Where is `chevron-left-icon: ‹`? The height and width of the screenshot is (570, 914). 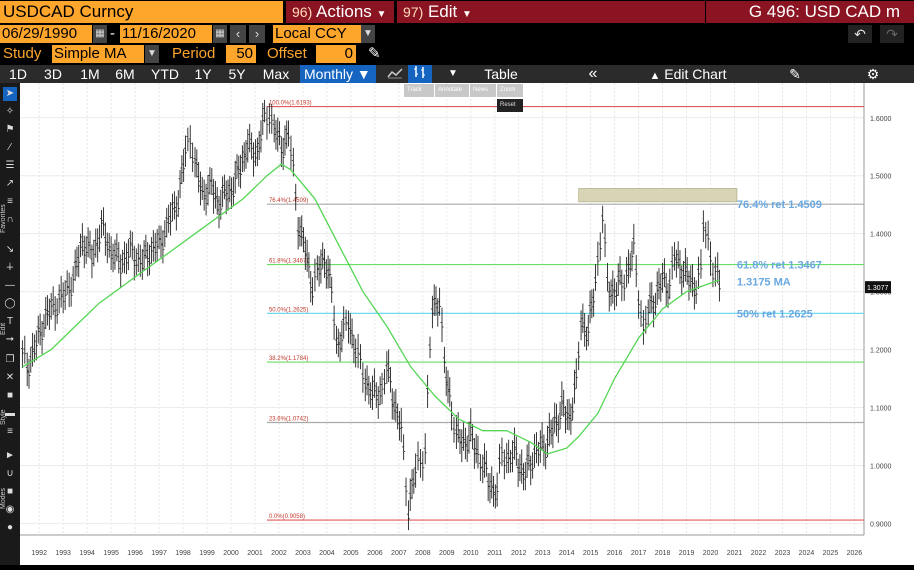 chevron-left-icon: ‹ is located at coordinates (238, 34).